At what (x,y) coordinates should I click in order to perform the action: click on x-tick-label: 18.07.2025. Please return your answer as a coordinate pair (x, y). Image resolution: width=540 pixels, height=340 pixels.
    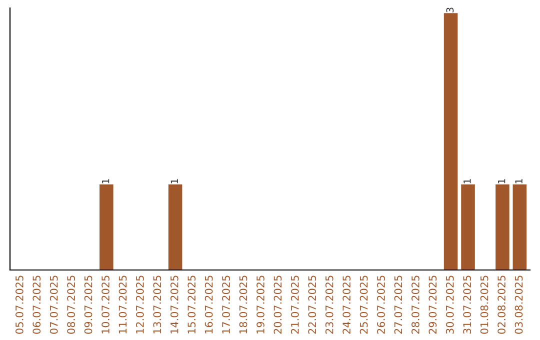
    Looking at the image, I should click on (243, 305).